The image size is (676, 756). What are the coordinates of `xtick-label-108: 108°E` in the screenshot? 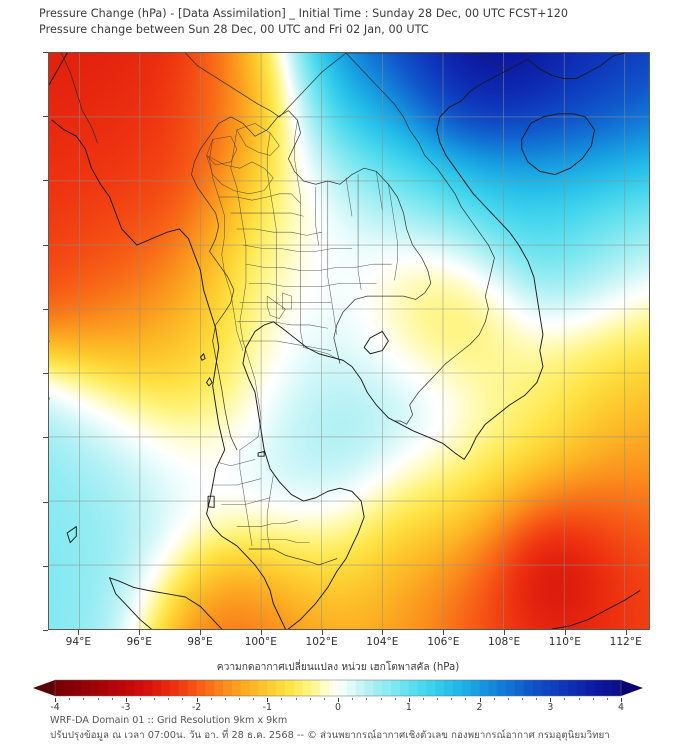 It's located at (504, 642).